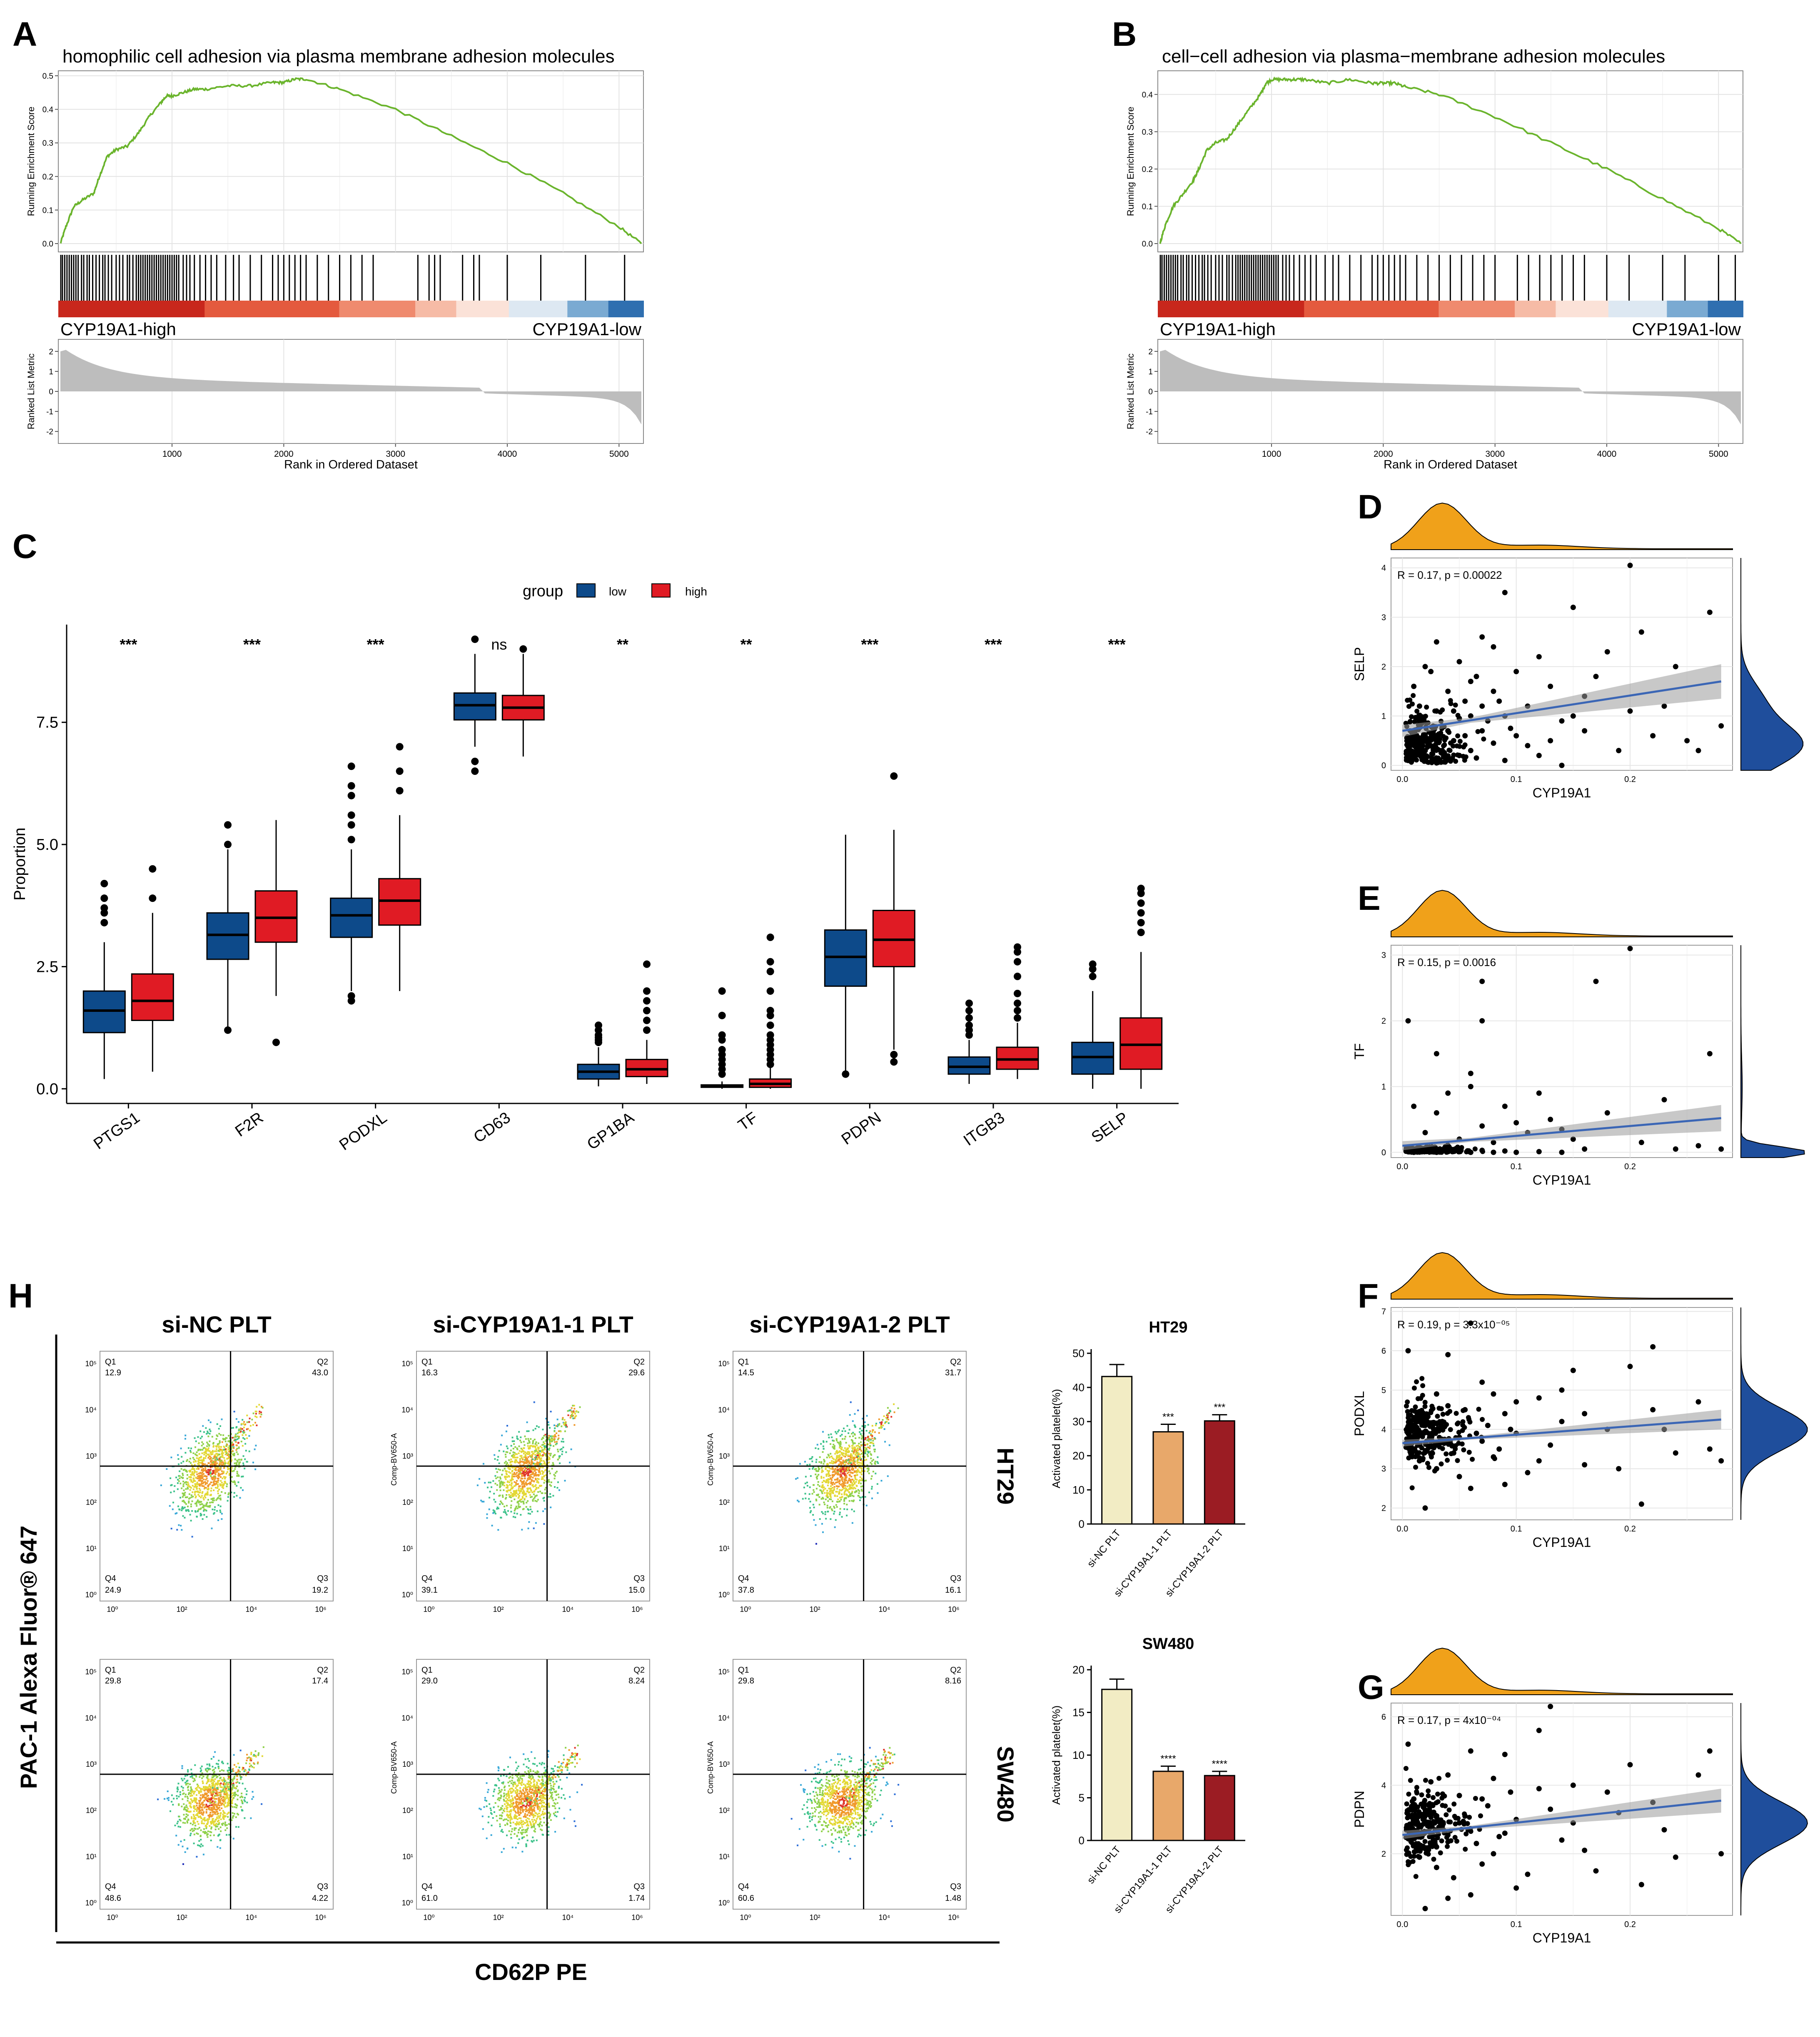 This screenshot has width=1820, height=2037. I want to click on x-tick-label: 3000, so click(1495, 454).